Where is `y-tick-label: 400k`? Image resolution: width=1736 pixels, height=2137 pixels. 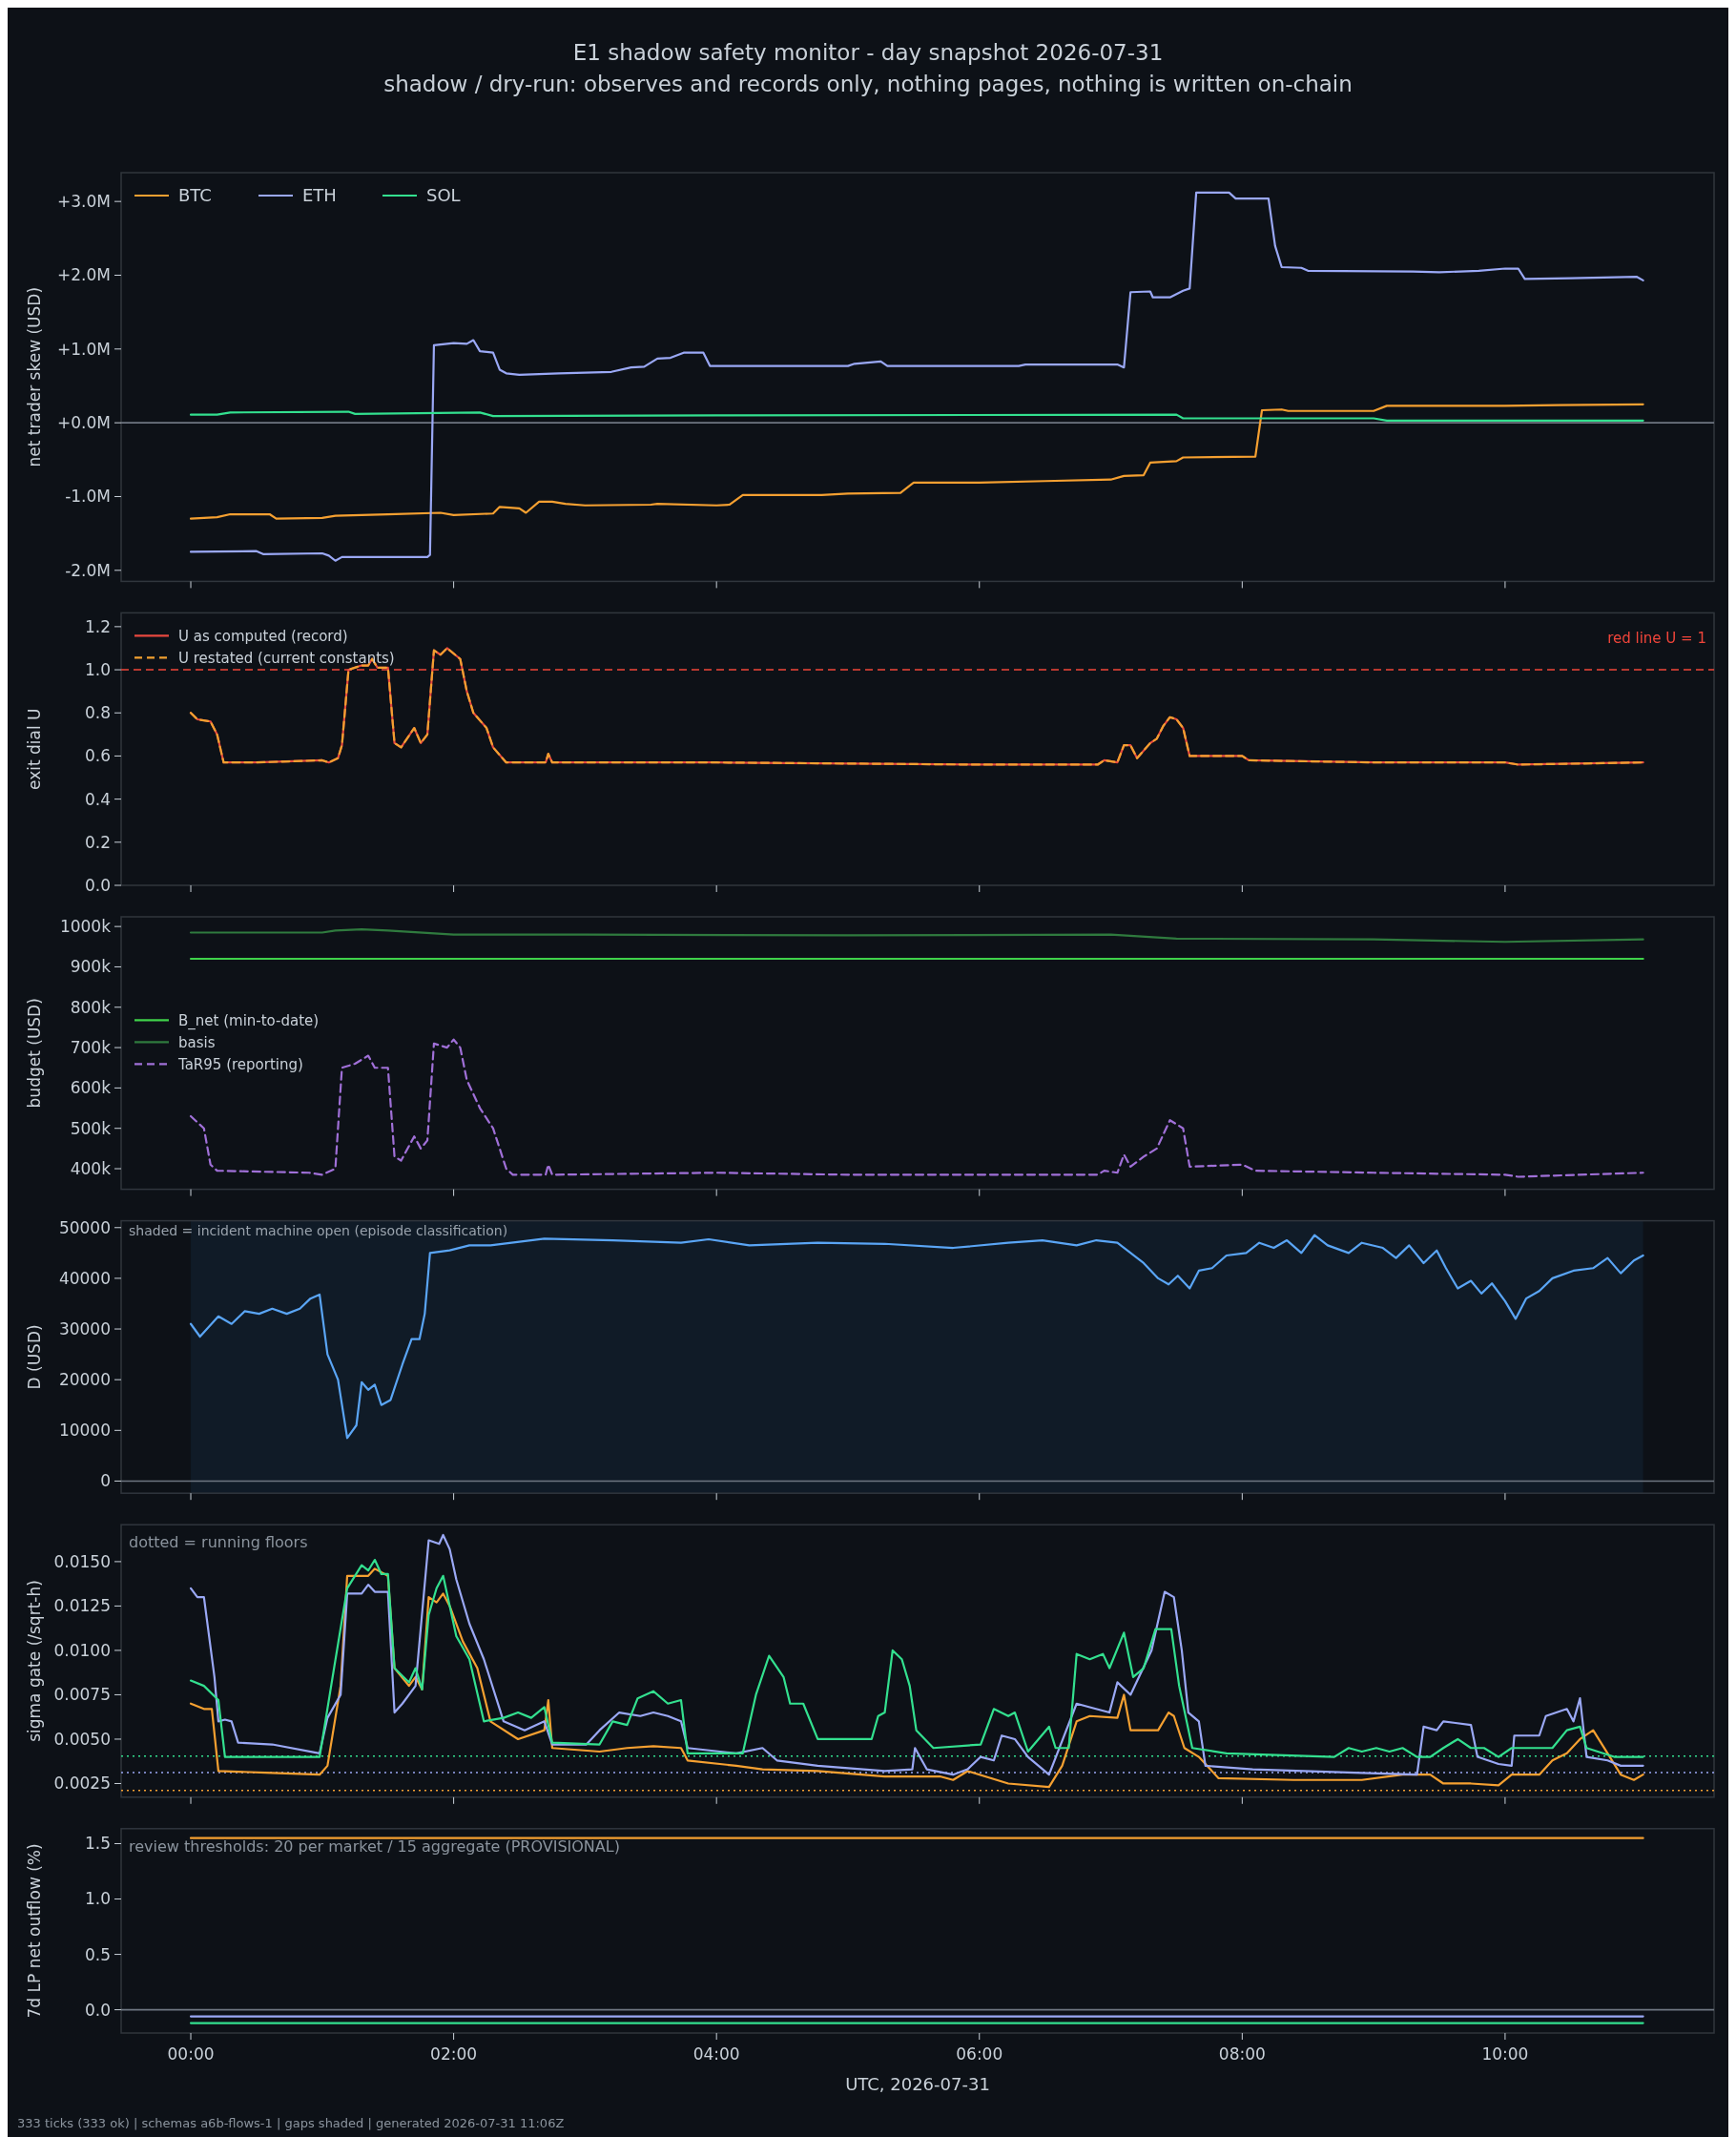
y-tick-label: 400k is located at coordinates (91, 1168).